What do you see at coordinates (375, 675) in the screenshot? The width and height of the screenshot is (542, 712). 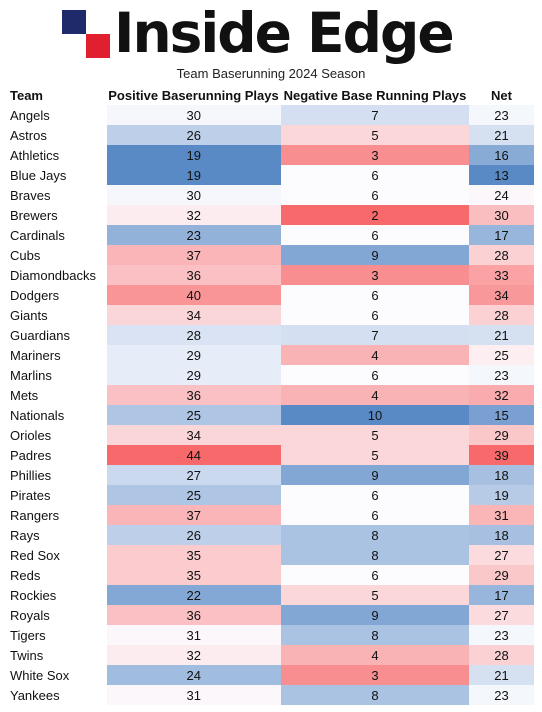 I see `negative-value-cell: 3` at bounding box center [375, 675].